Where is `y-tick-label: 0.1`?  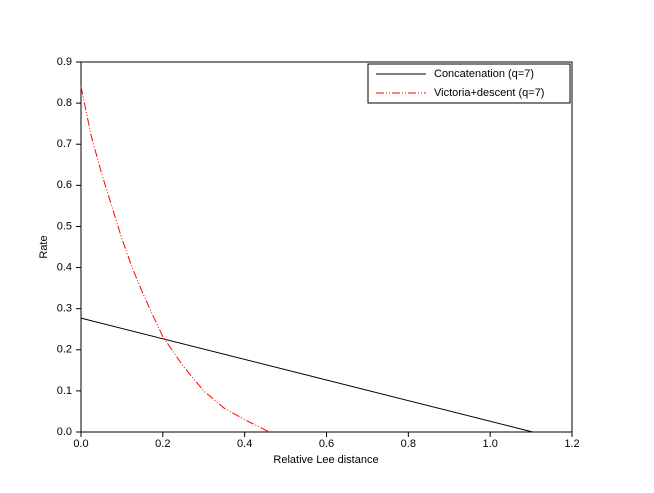 y-tick-label: 0.1 is located at coordinates (64, 391).